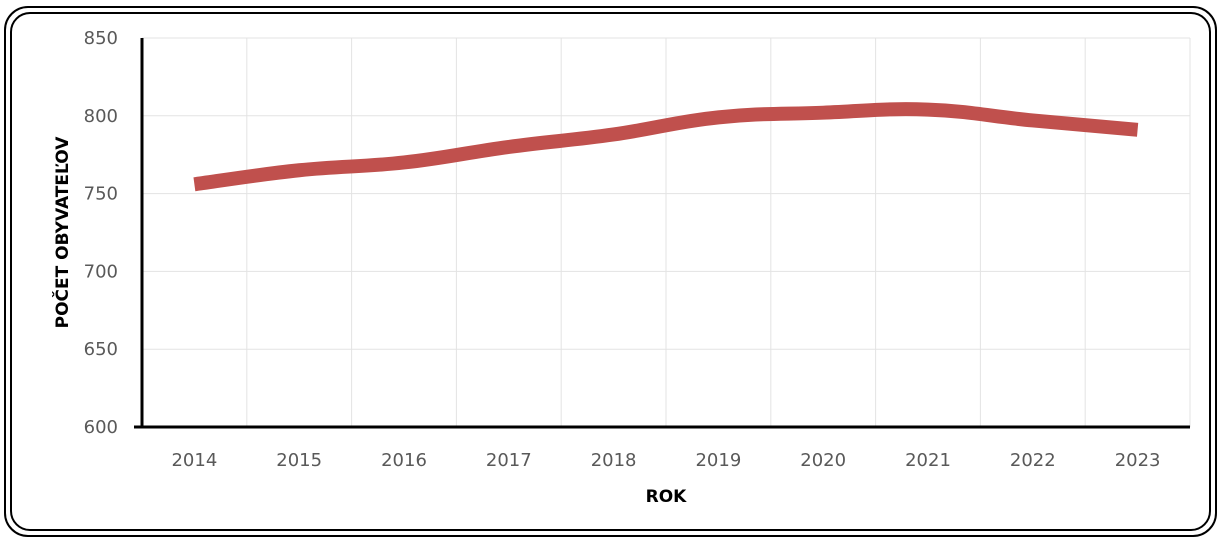 The width and height of the screenshot is (1223, 543). What do you see at coordinates (299, 460) in the screenshot?
I see `x-tick-label: 2015` at bounding box center [299, 460].